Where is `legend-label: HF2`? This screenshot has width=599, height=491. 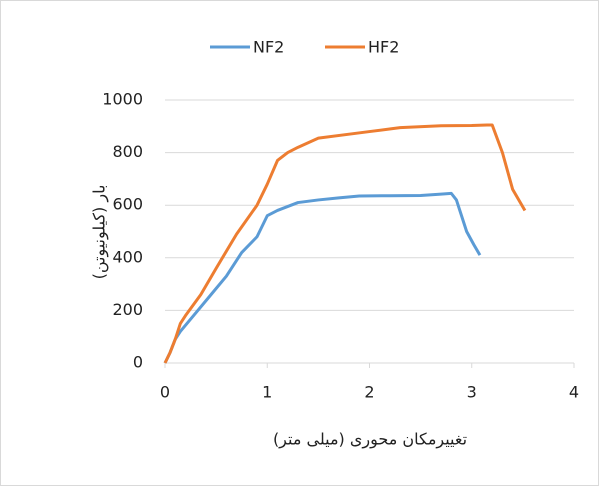 legend-label: HF2 is located at coordinates (383, 47).